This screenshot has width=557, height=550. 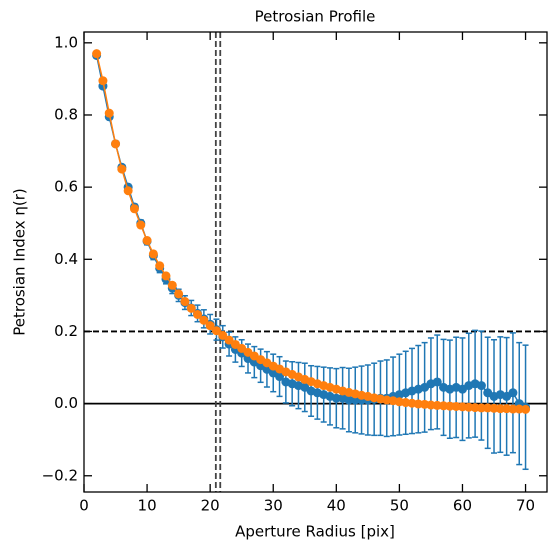 I want to click on y-axis-label: Petrosian Index η(r), so click(x=20, y=262).